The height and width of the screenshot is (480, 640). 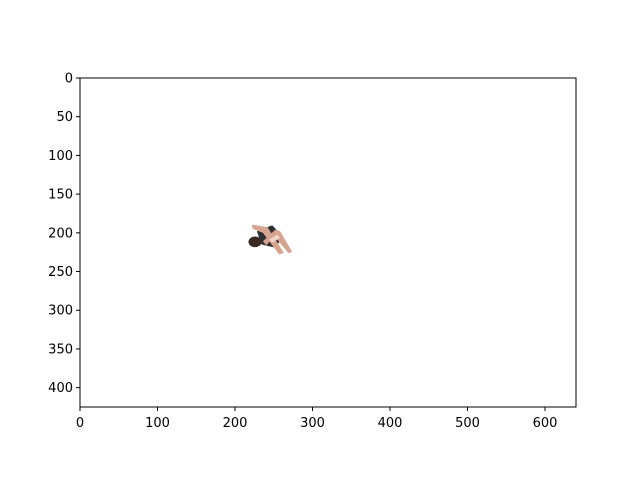 I want to click on figure-limb, so click(x=277, y=241).